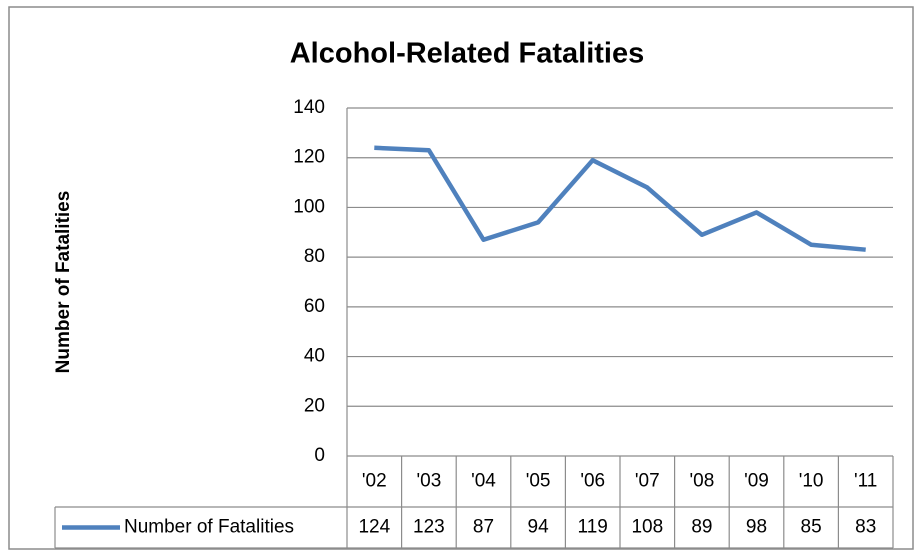 This screenshot has width=920, height=560. Describe the element at coordinates (209, 527) in the screenshot. I see `legend-label: Number of Fatalities` at that location.